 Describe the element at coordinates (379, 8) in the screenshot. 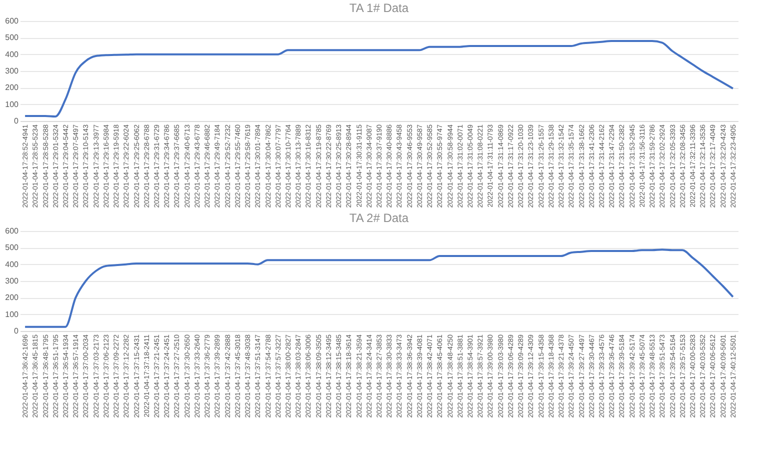

I see `chart-title: TA 1# Data` at that location.